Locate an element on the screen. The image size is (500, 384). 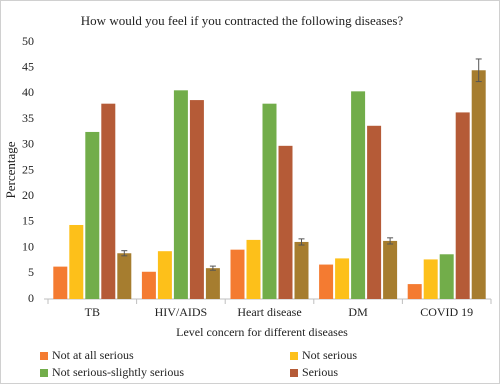
y-tick-label: 10 is located at coordinates (28, 246).